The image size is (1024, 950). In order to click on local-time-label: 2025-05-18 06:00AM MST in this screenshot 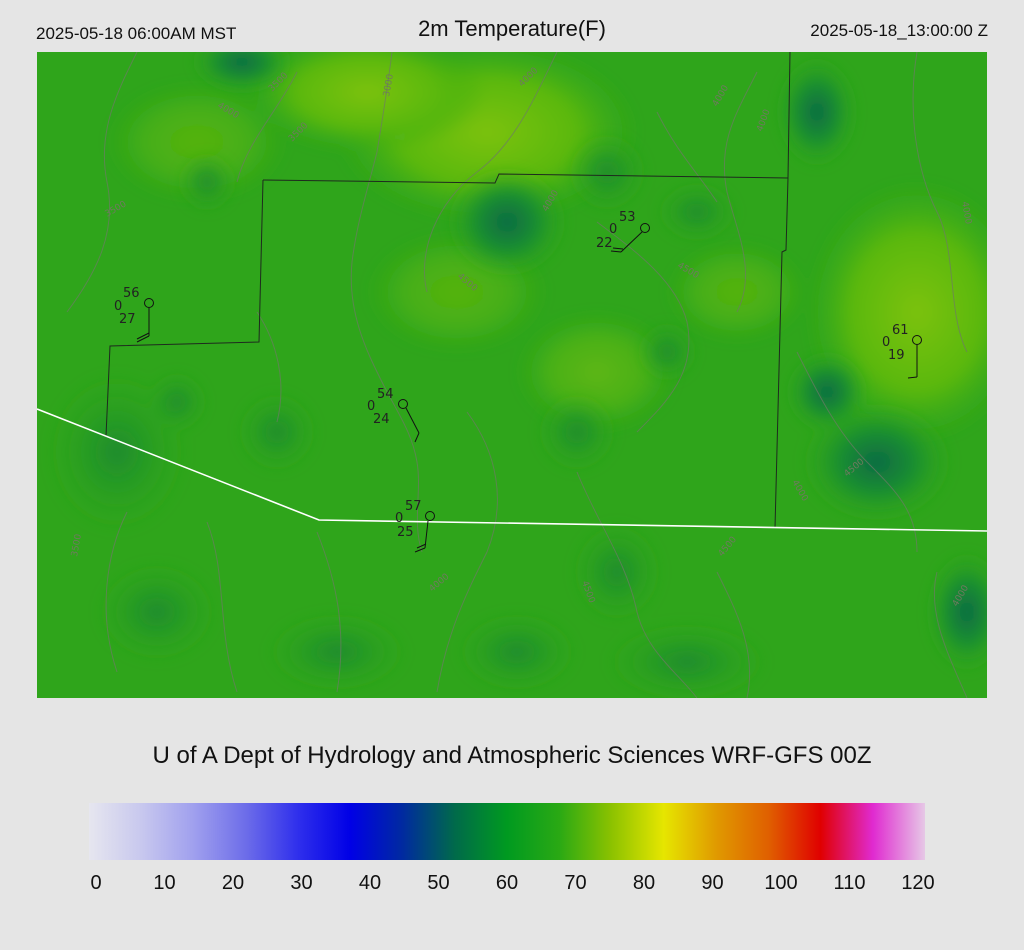, I will do `click(136, 33)`.